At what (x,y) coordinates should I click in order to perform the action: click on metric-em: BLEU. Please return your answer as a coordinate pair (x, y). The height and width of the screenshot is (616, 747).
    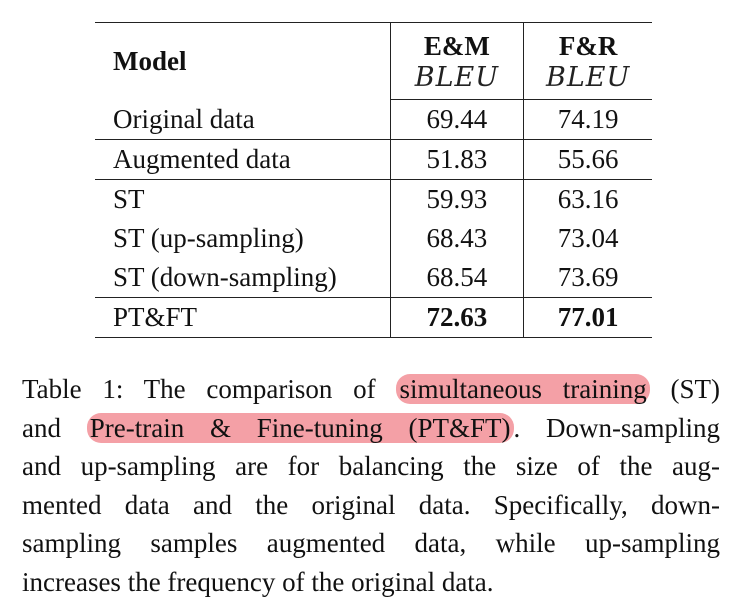
    Looking at the image, I should click on (457, 77).